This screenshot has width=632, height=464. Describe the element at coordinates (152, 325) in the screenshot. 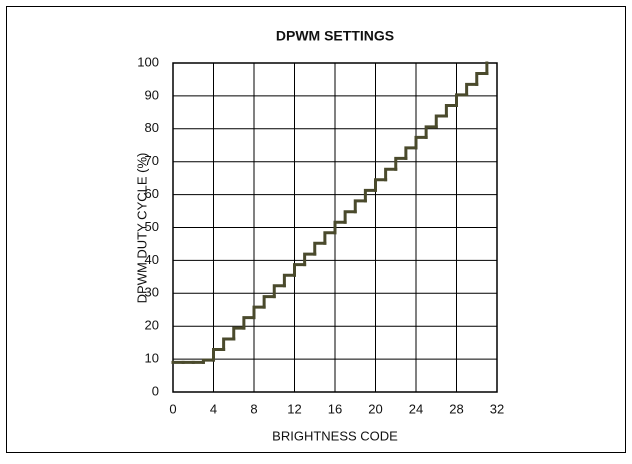

I see `y-tick-label: 20` at that location.